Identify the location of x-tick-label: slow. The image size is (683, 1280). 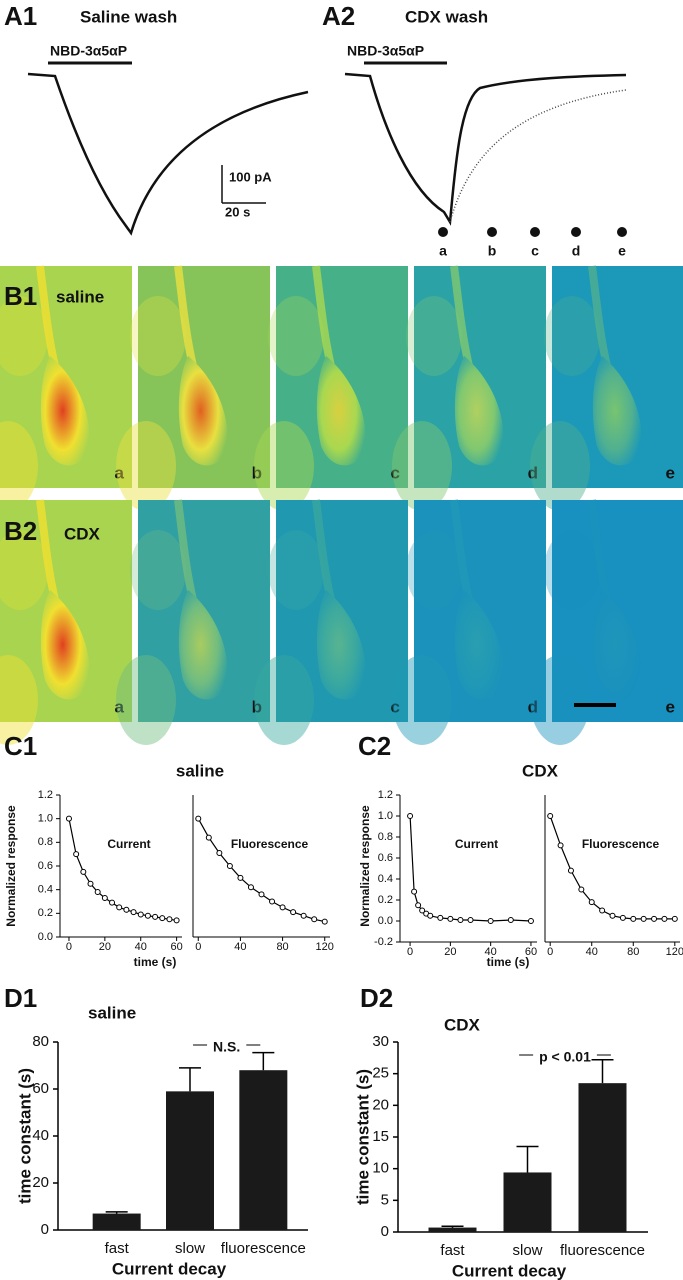
(527, 1250).